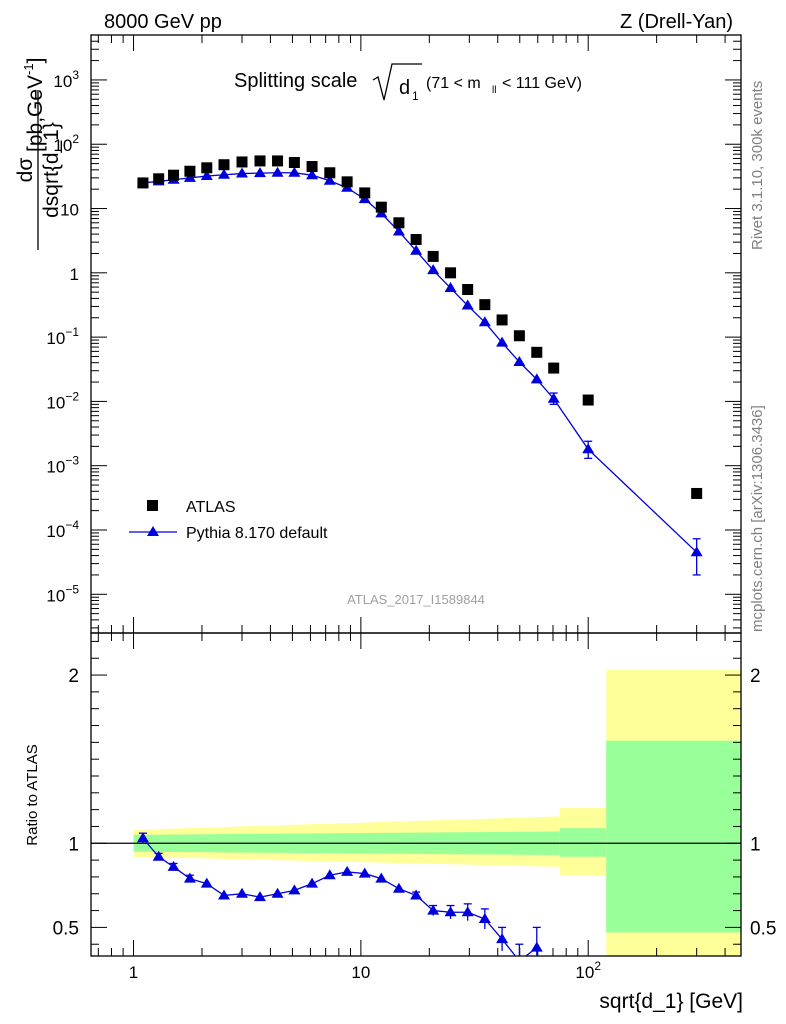 This screenshot has width=786, height=1024. I want to click on sqrt-sign, so click(397, 82).